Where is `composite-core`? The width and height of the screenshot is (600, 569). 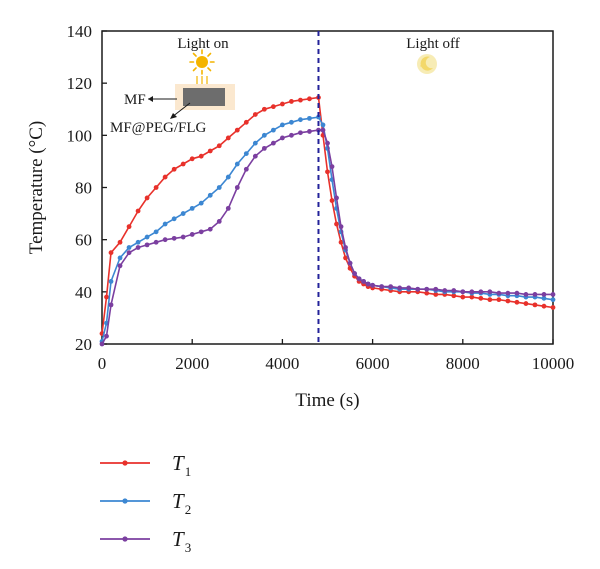
composite-core is located at coordinates (204, 97).